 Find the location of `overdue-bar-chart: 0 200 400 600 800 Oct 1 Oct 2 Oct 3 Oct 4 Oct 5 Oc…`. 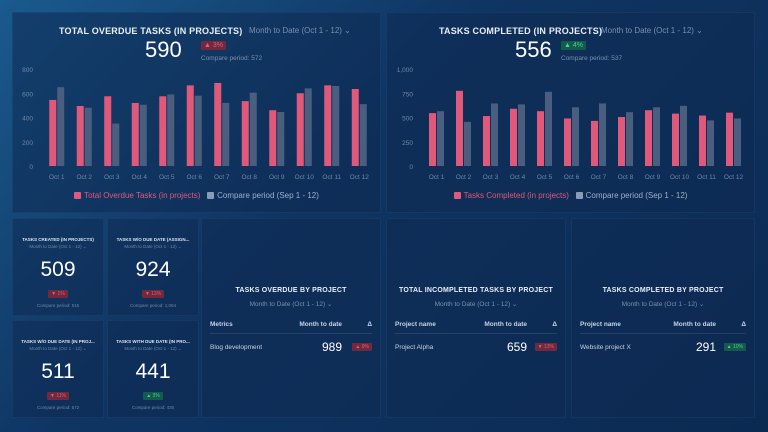

overdue-bar-chart: 0 200 400 600 800 Oct 1 Oct 2 Oct 3 Oct 4 Oct 5 Oc… is located at coordinates (196, 124).